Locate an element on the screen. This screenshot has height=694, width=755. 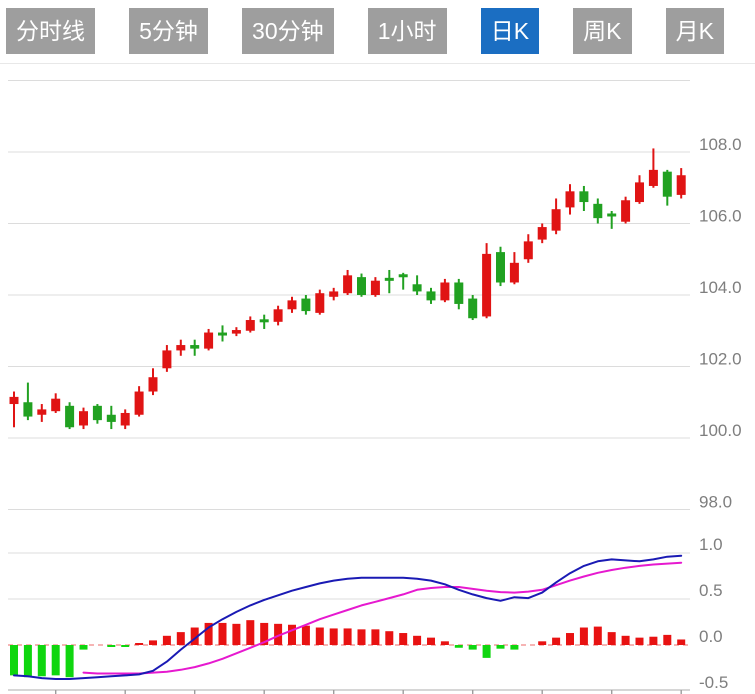
tab-monthly-k: 月K is located at coordinates (694, 31).